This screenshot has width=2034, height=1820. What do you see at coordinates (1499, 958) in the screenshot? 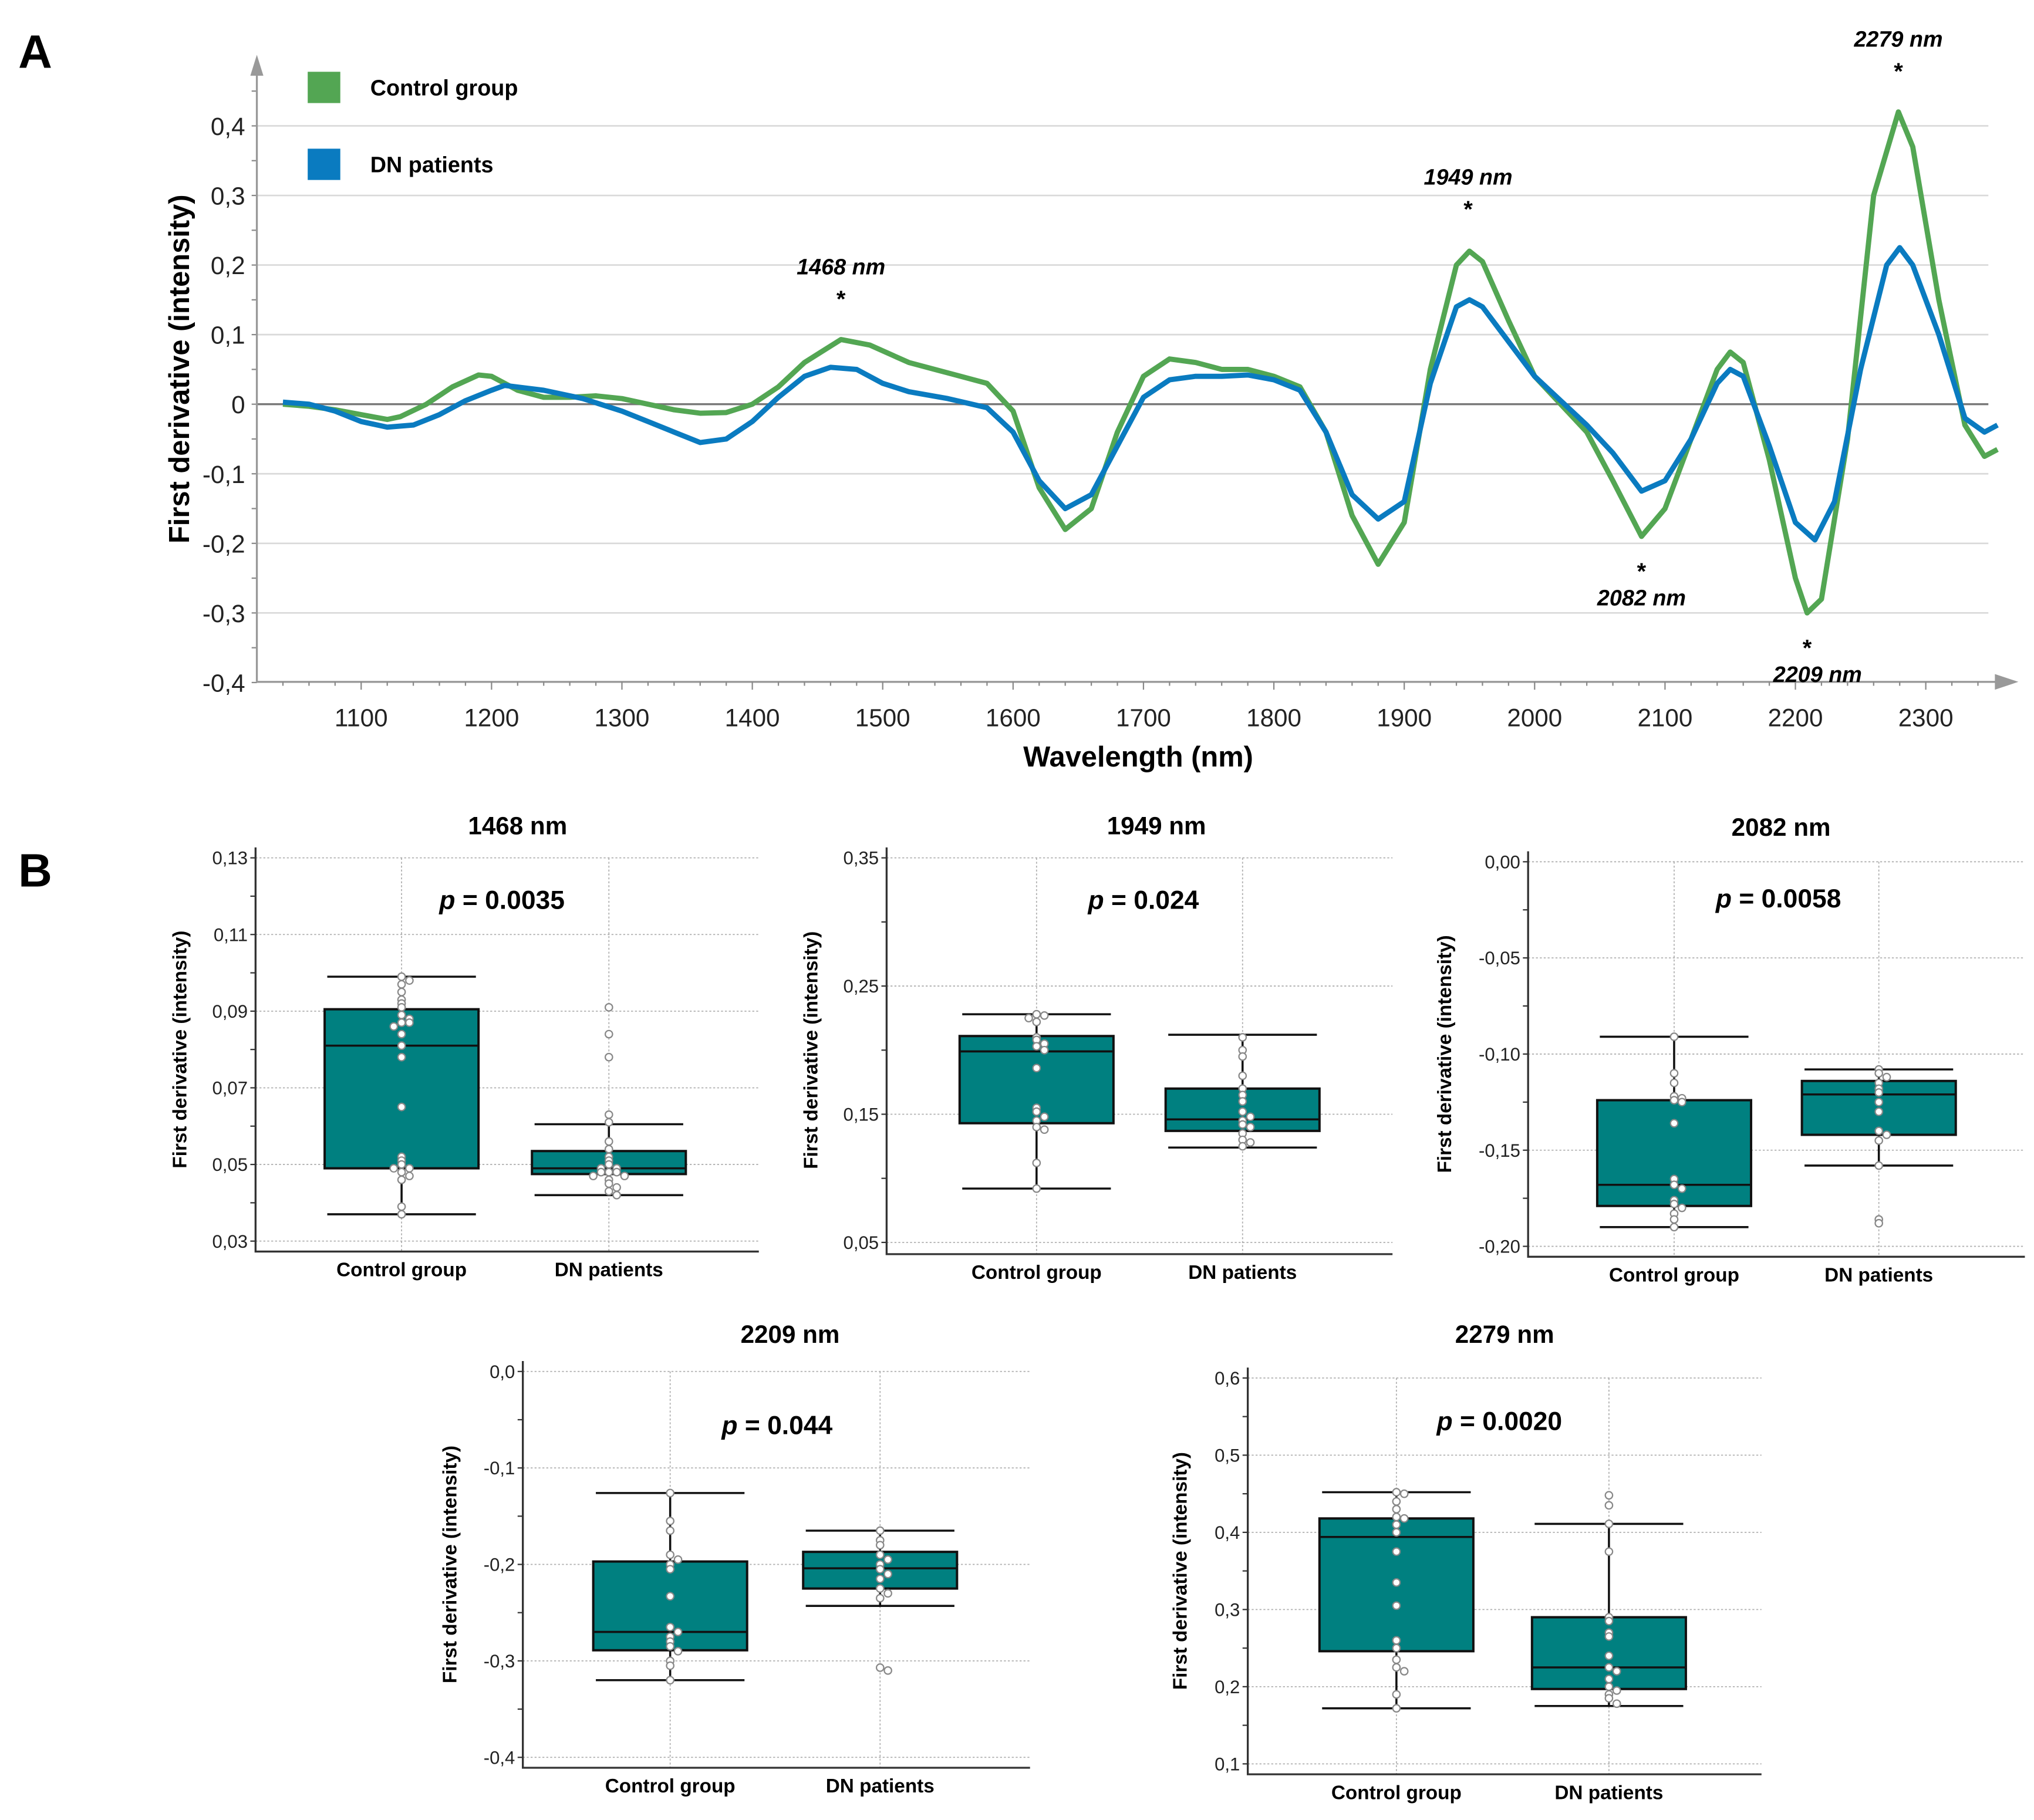
I see `y-tick-label: -0,05` at bounding box center [1499, 958].